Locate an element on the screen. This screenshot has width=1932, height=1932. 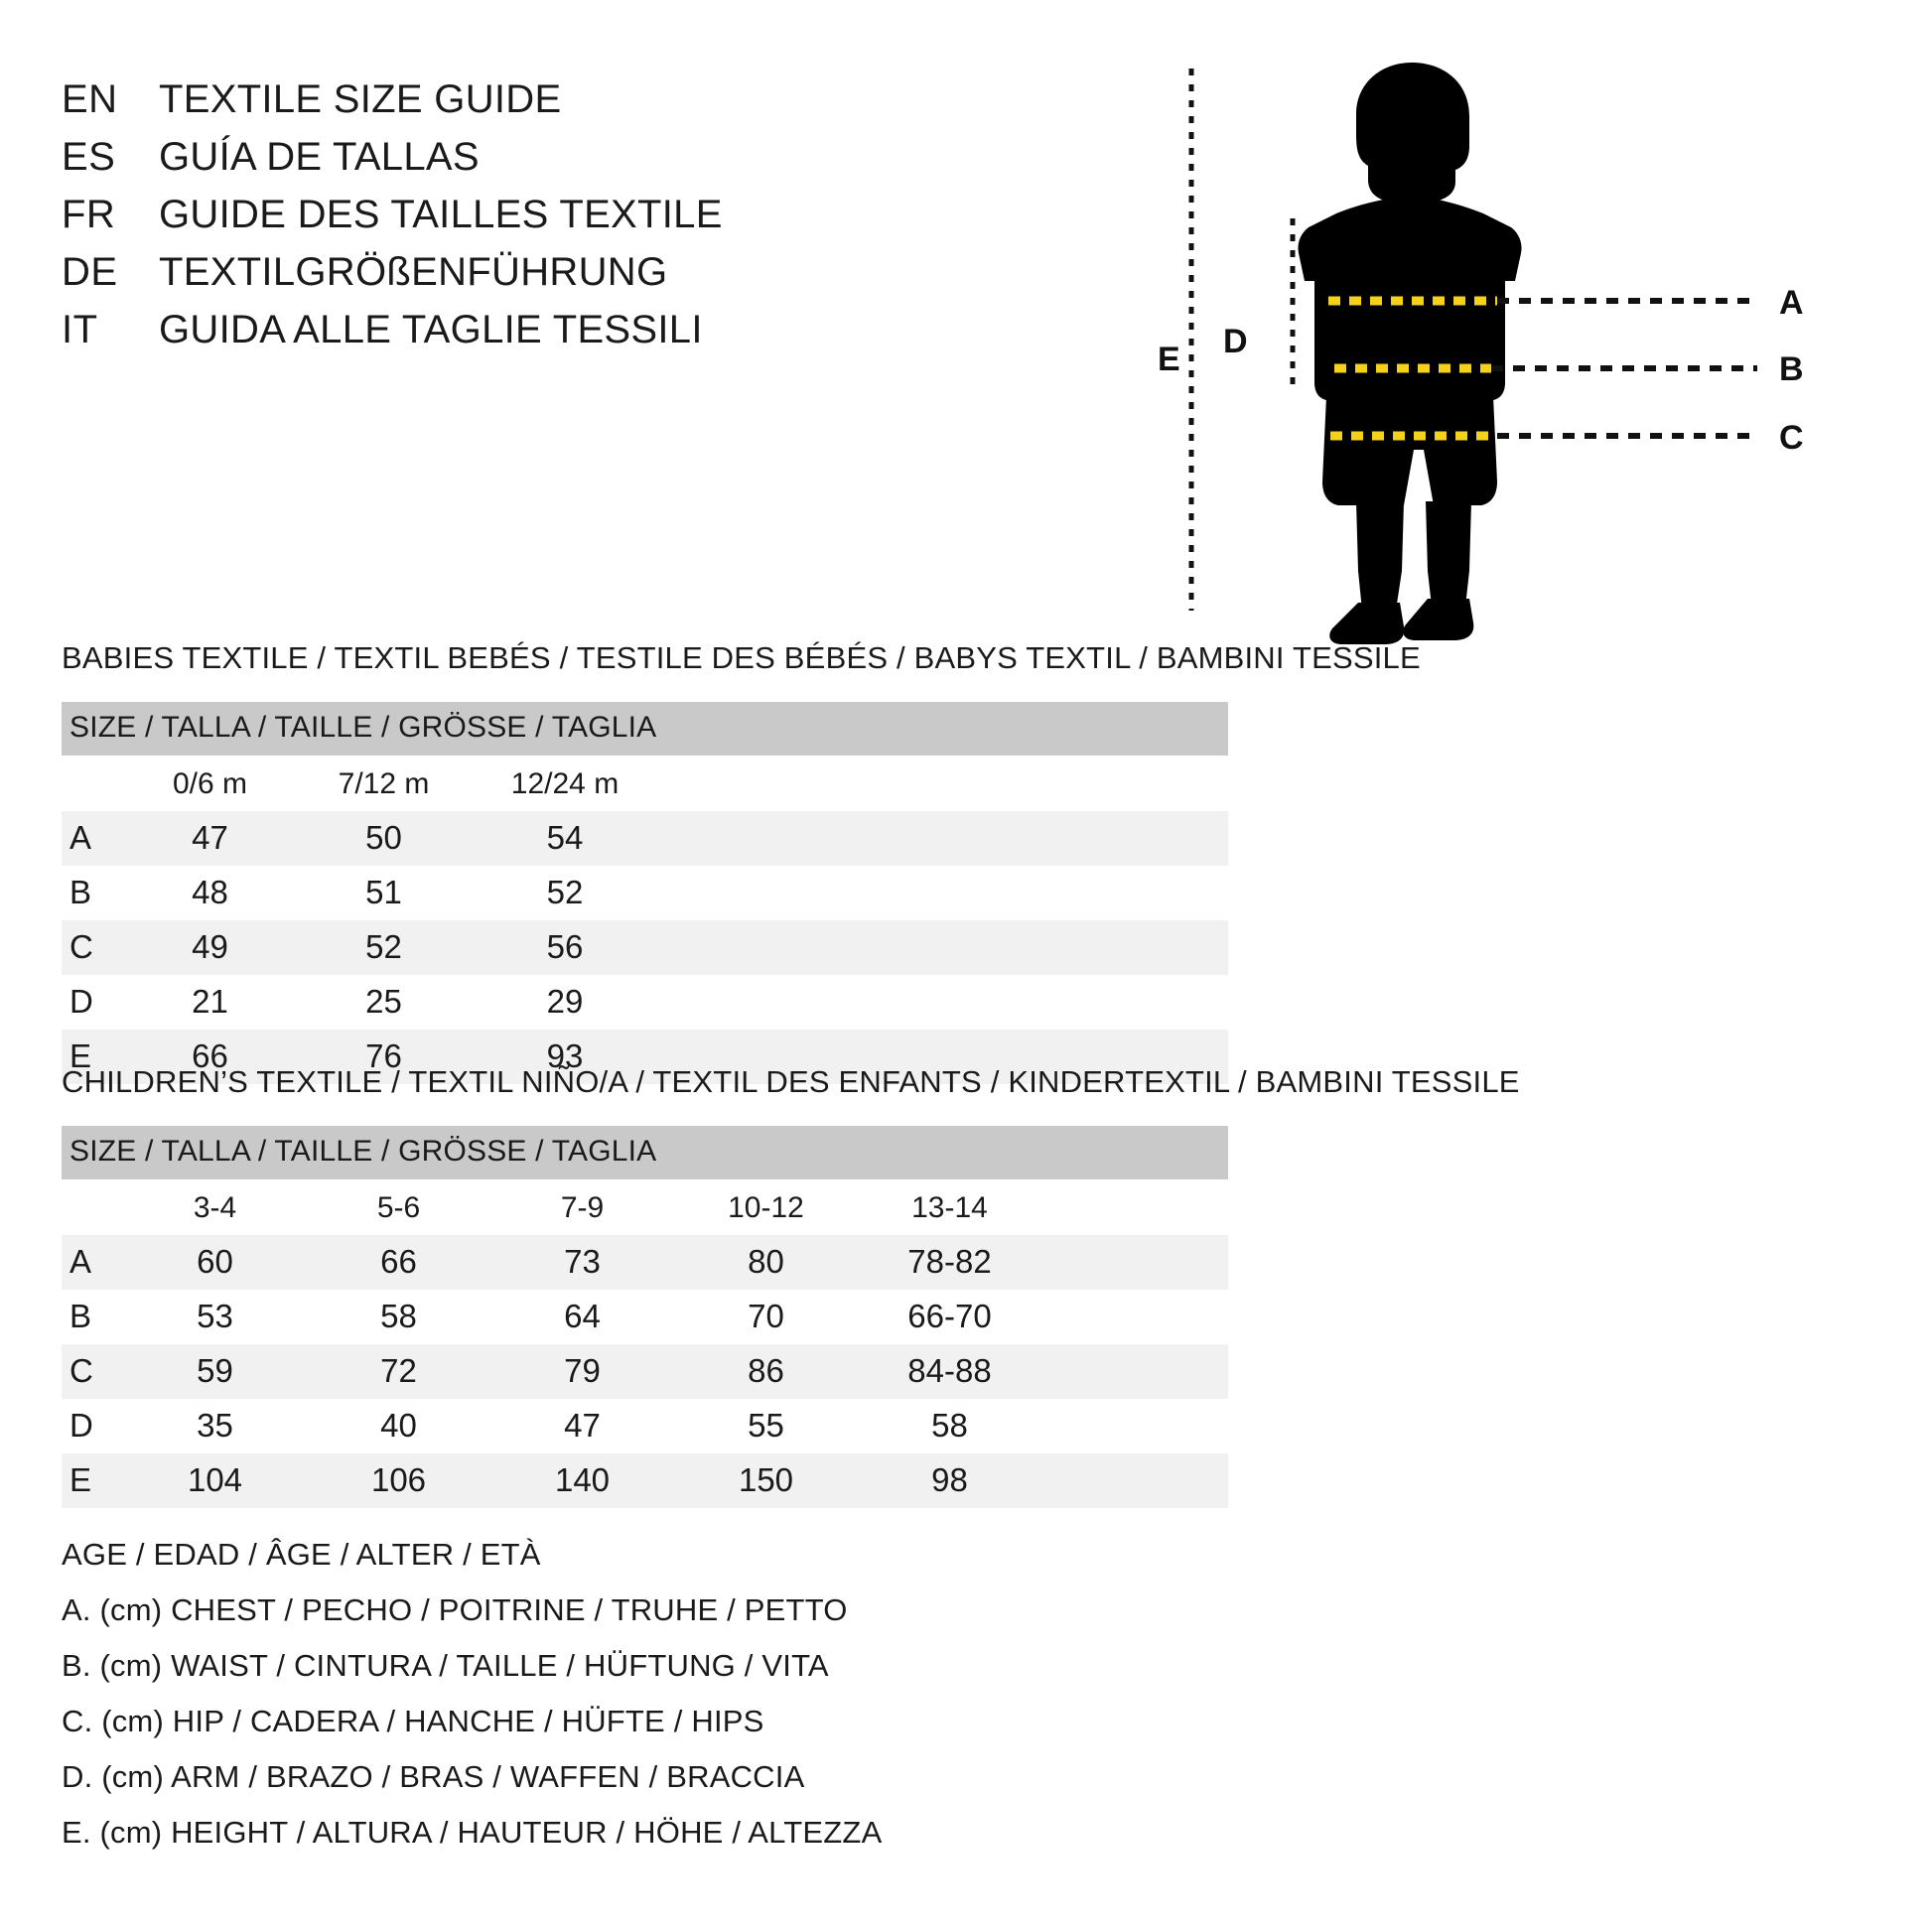
children-cell-b-3: 70 is located at coordinates (766, 1317).